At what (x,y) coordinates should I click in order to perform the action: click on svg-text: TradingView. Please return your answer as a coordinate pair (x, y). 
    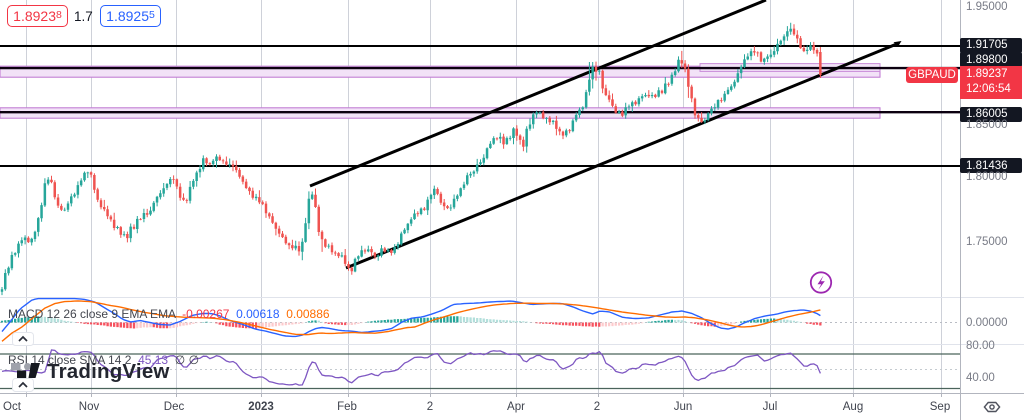
    Looking at the image, I should click on (108, 372).